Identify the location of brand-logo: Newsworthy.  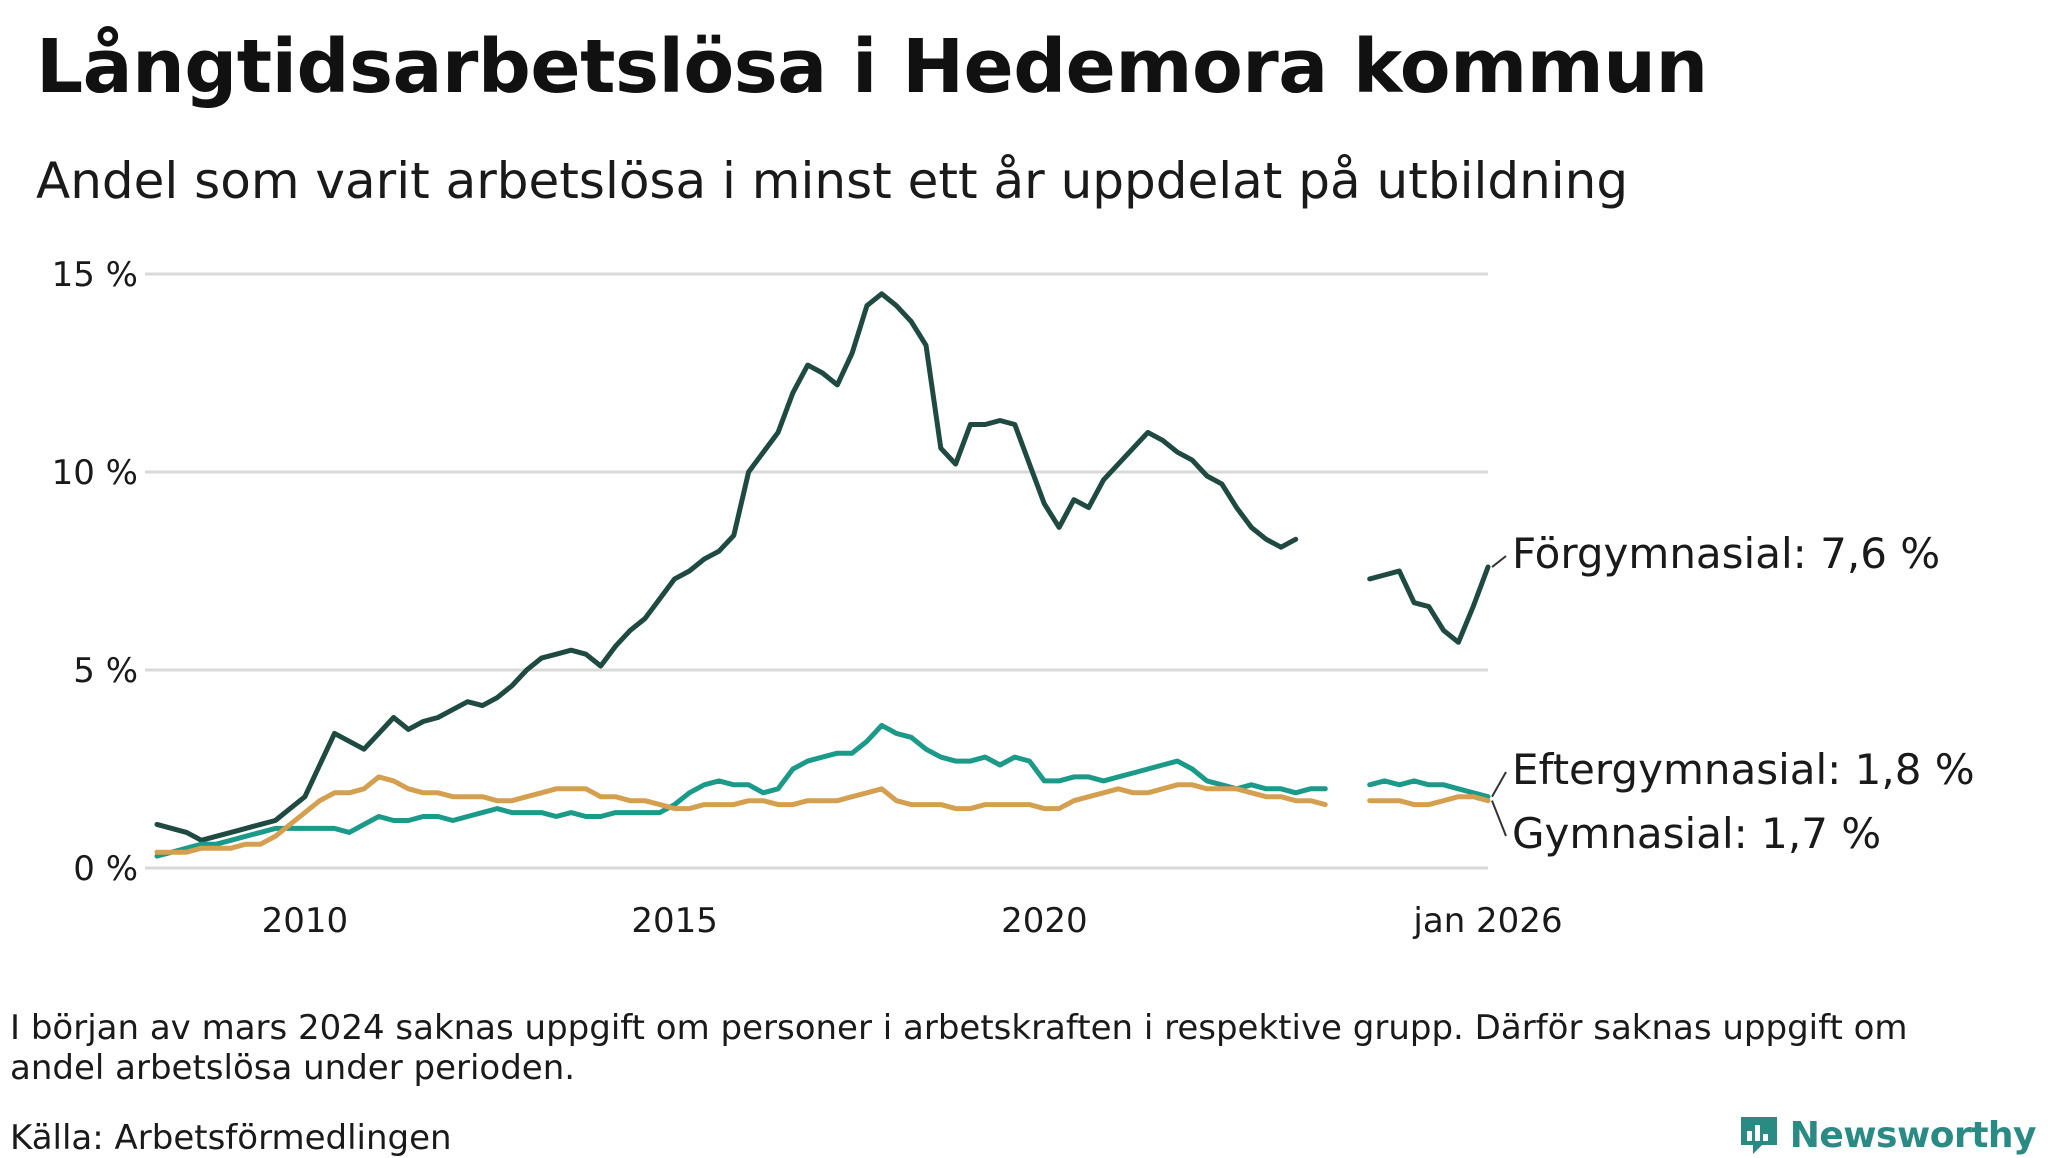
(1887, 1135).